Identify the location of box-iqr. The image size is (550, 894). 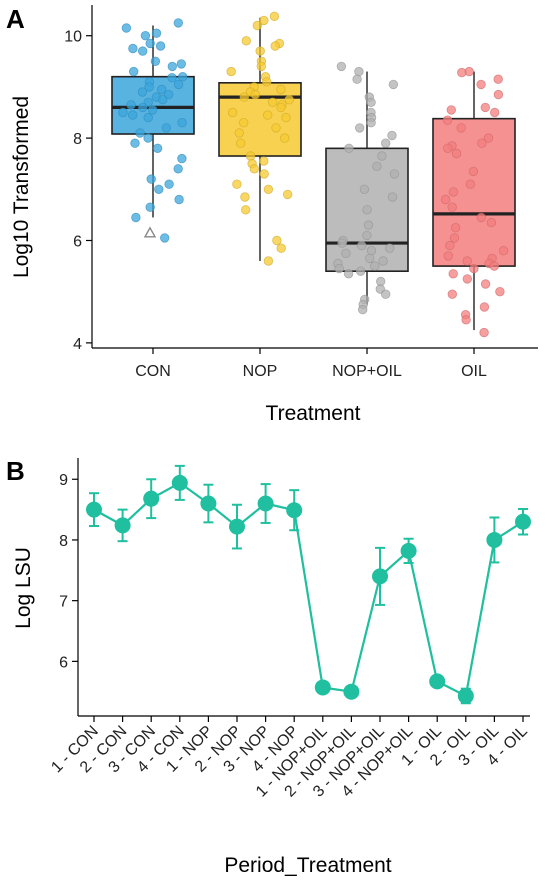
(474, 192).